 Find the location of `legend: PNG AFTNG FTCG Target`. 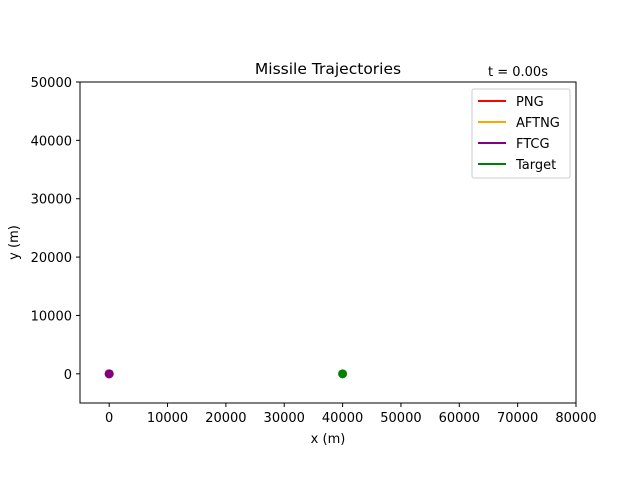

legend: PNG AFTNG FTCG Target is located at coordinates (521, 133).